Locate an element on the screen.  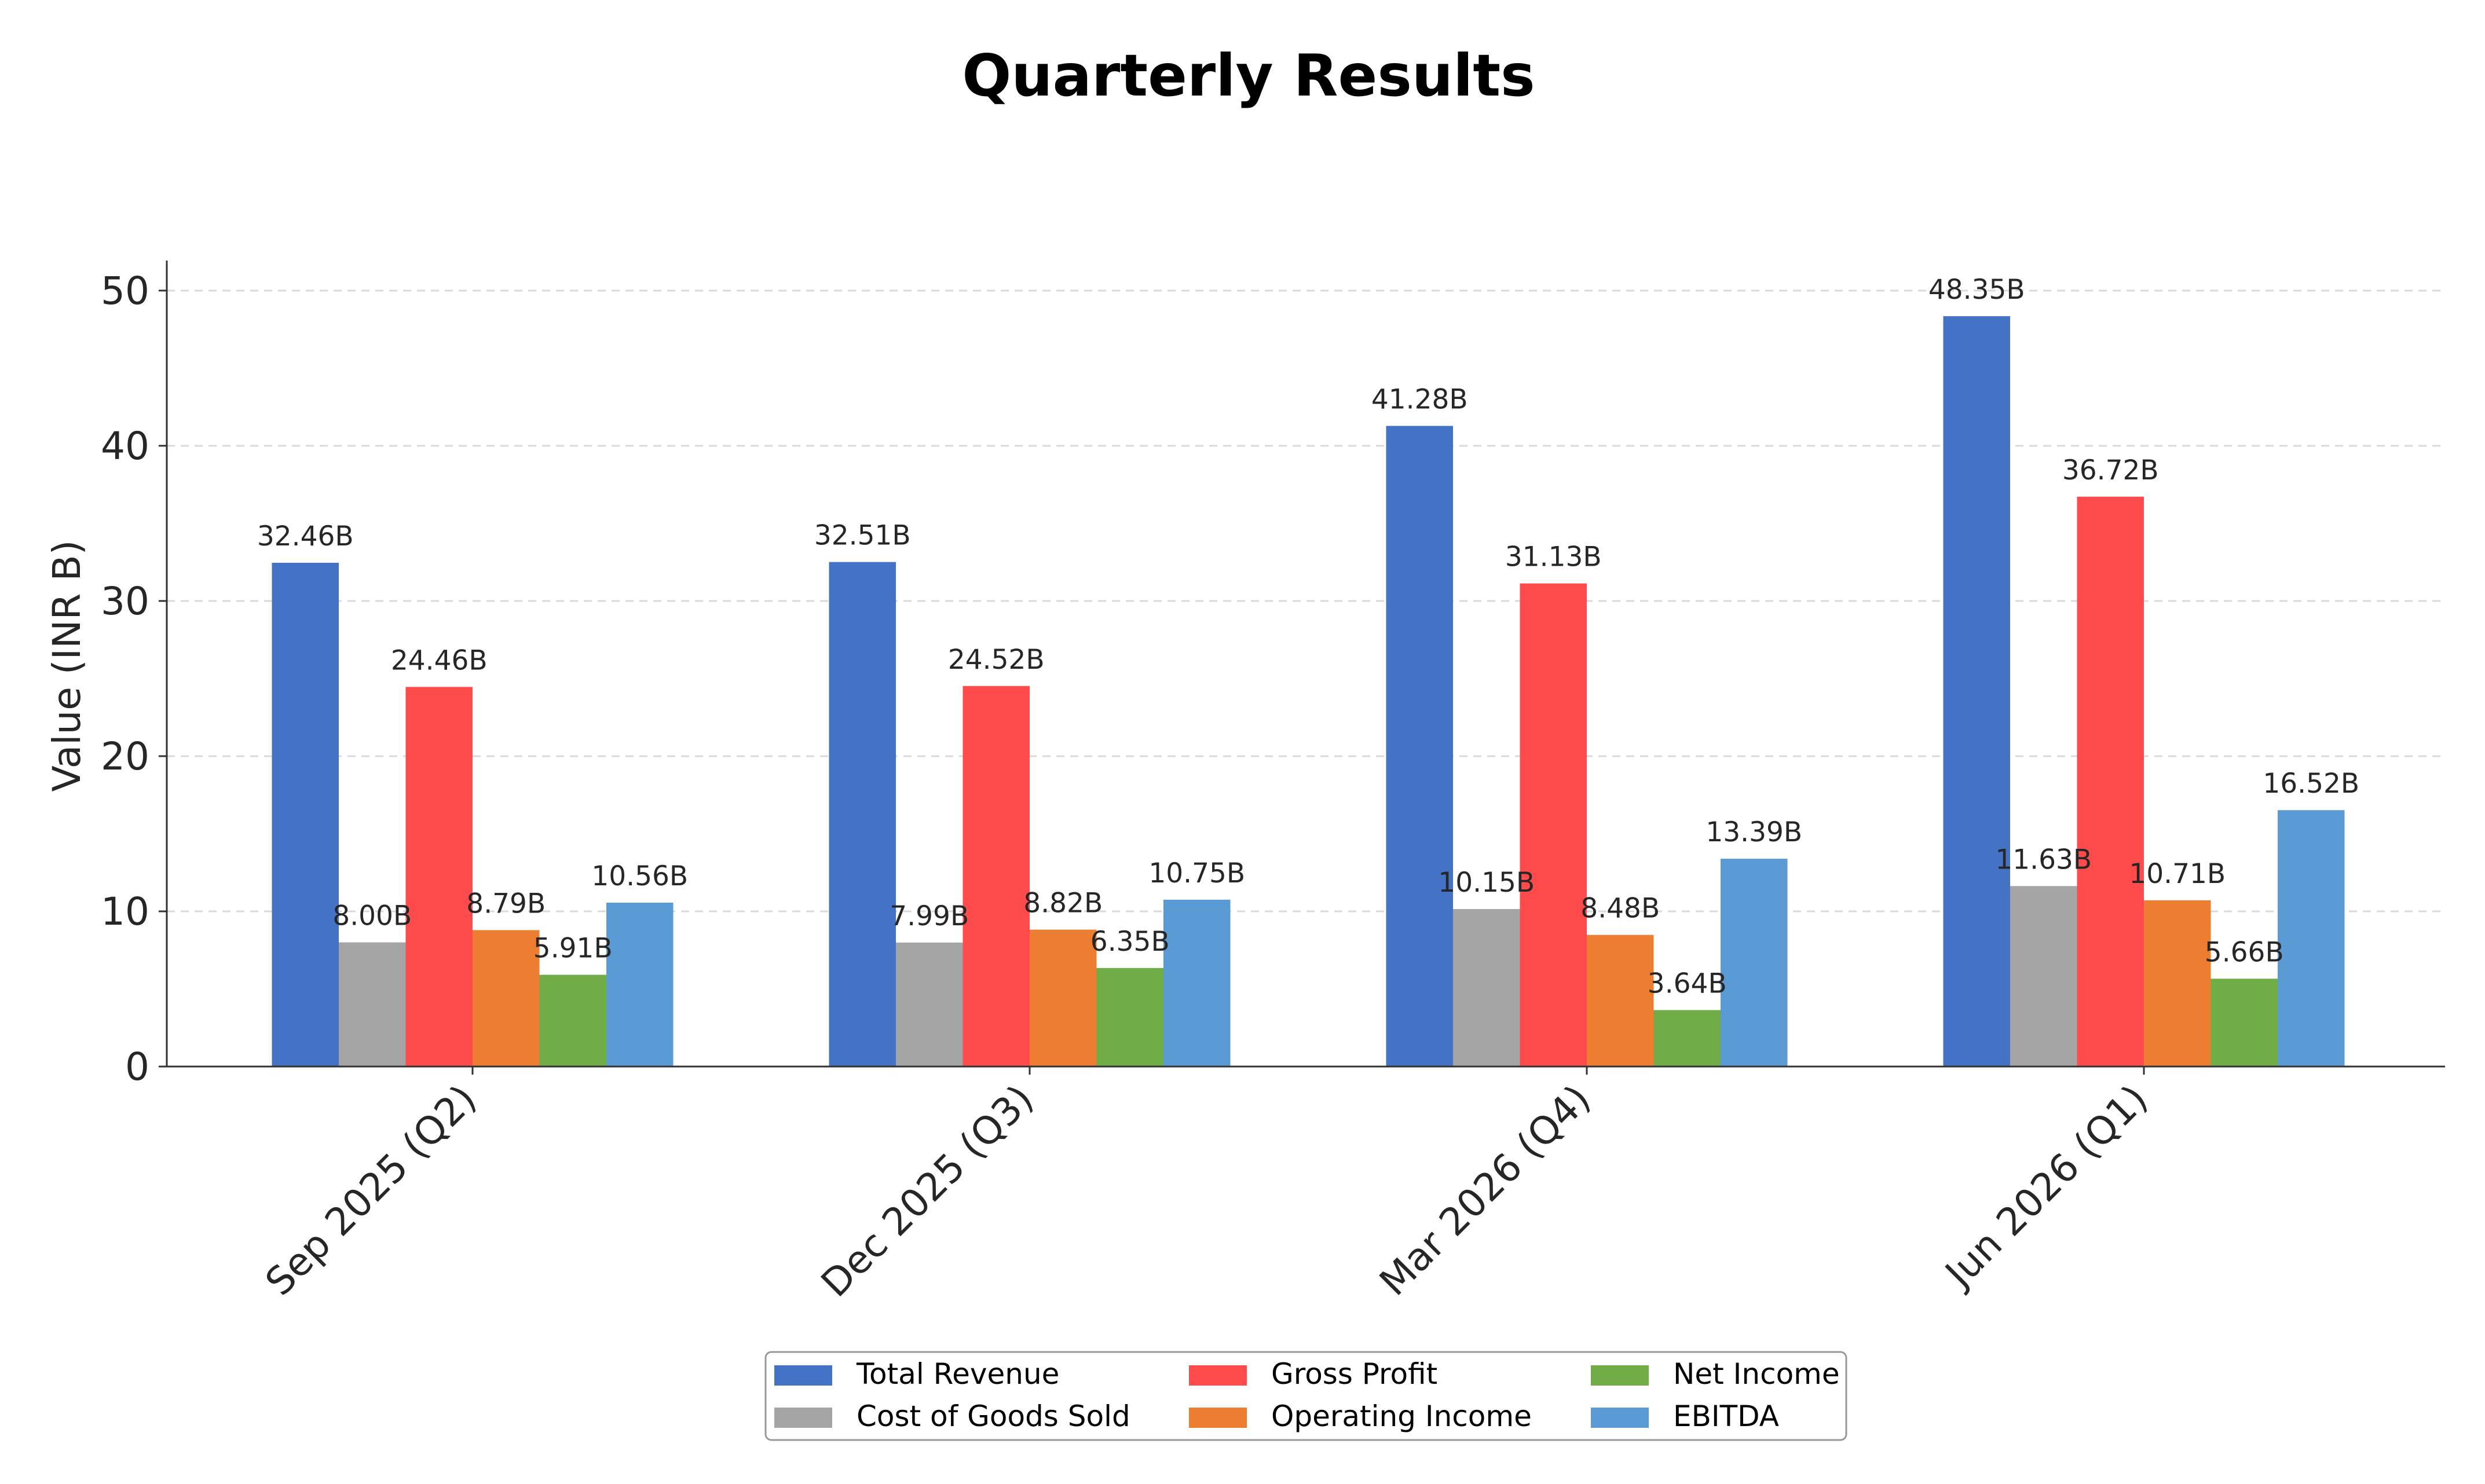
data-label: 10.15B is located at coordinates (1486, 883).